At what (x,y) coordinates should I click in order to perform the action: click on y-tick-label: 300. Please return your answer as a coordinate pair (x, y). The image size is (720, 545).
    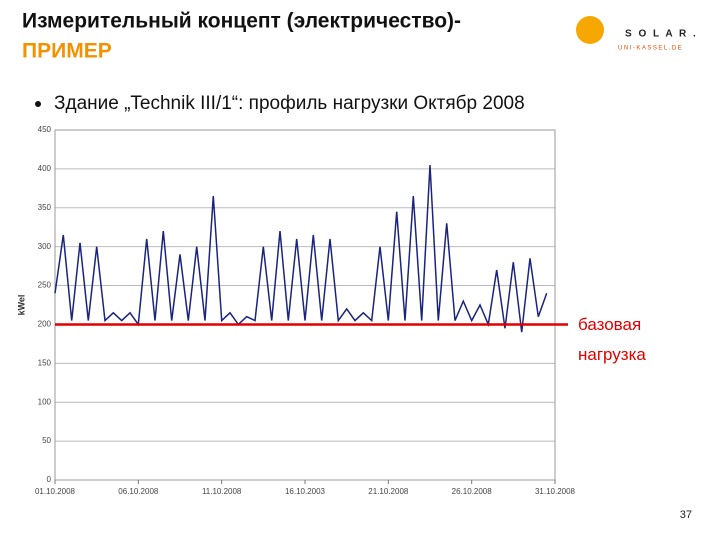
    Looking at the image, I should click on (45, 246).